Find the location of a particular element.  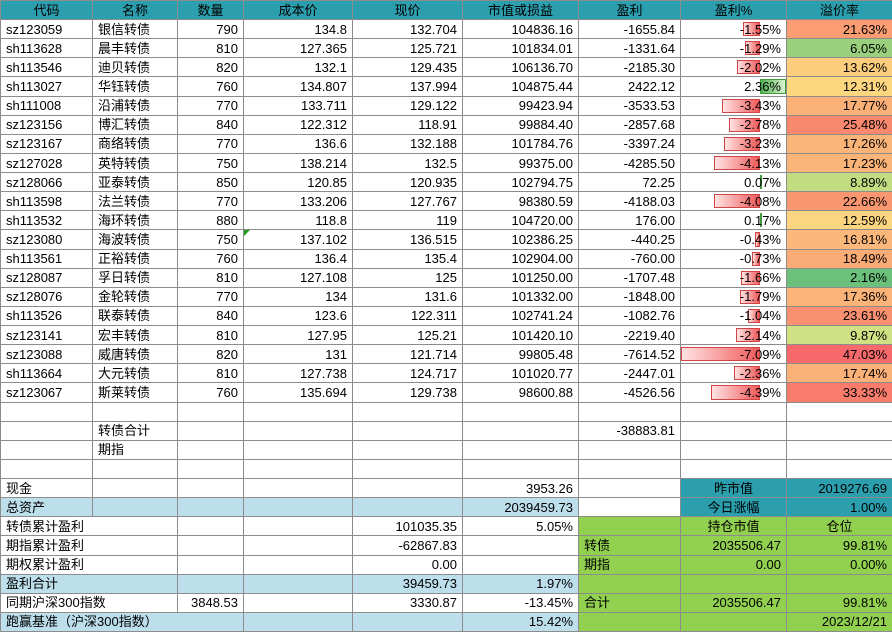

bond-cost-cell: 138.214 is located at coordinates (298, 163).